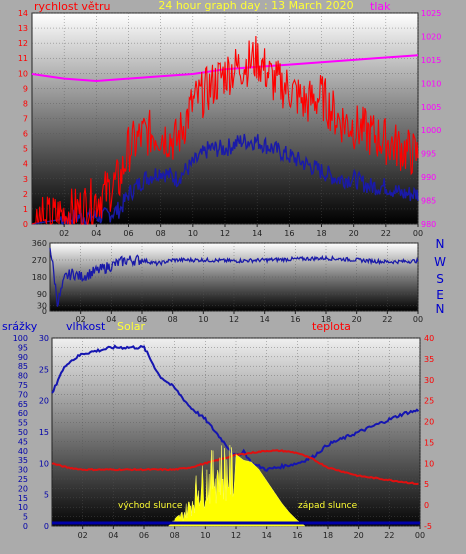 Image resolution: width=466 pixels, height=554 pixels. Describe the element at coordinates (25, 194) in the screenshot. I see `y-tick-label: 2` at that location.